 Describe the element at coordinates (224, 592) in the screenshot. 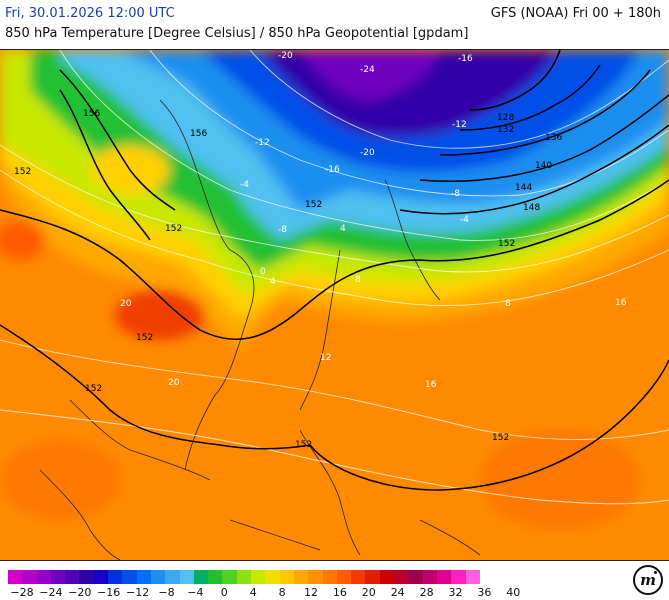

I see `legend-tick-label: 0` at that location.